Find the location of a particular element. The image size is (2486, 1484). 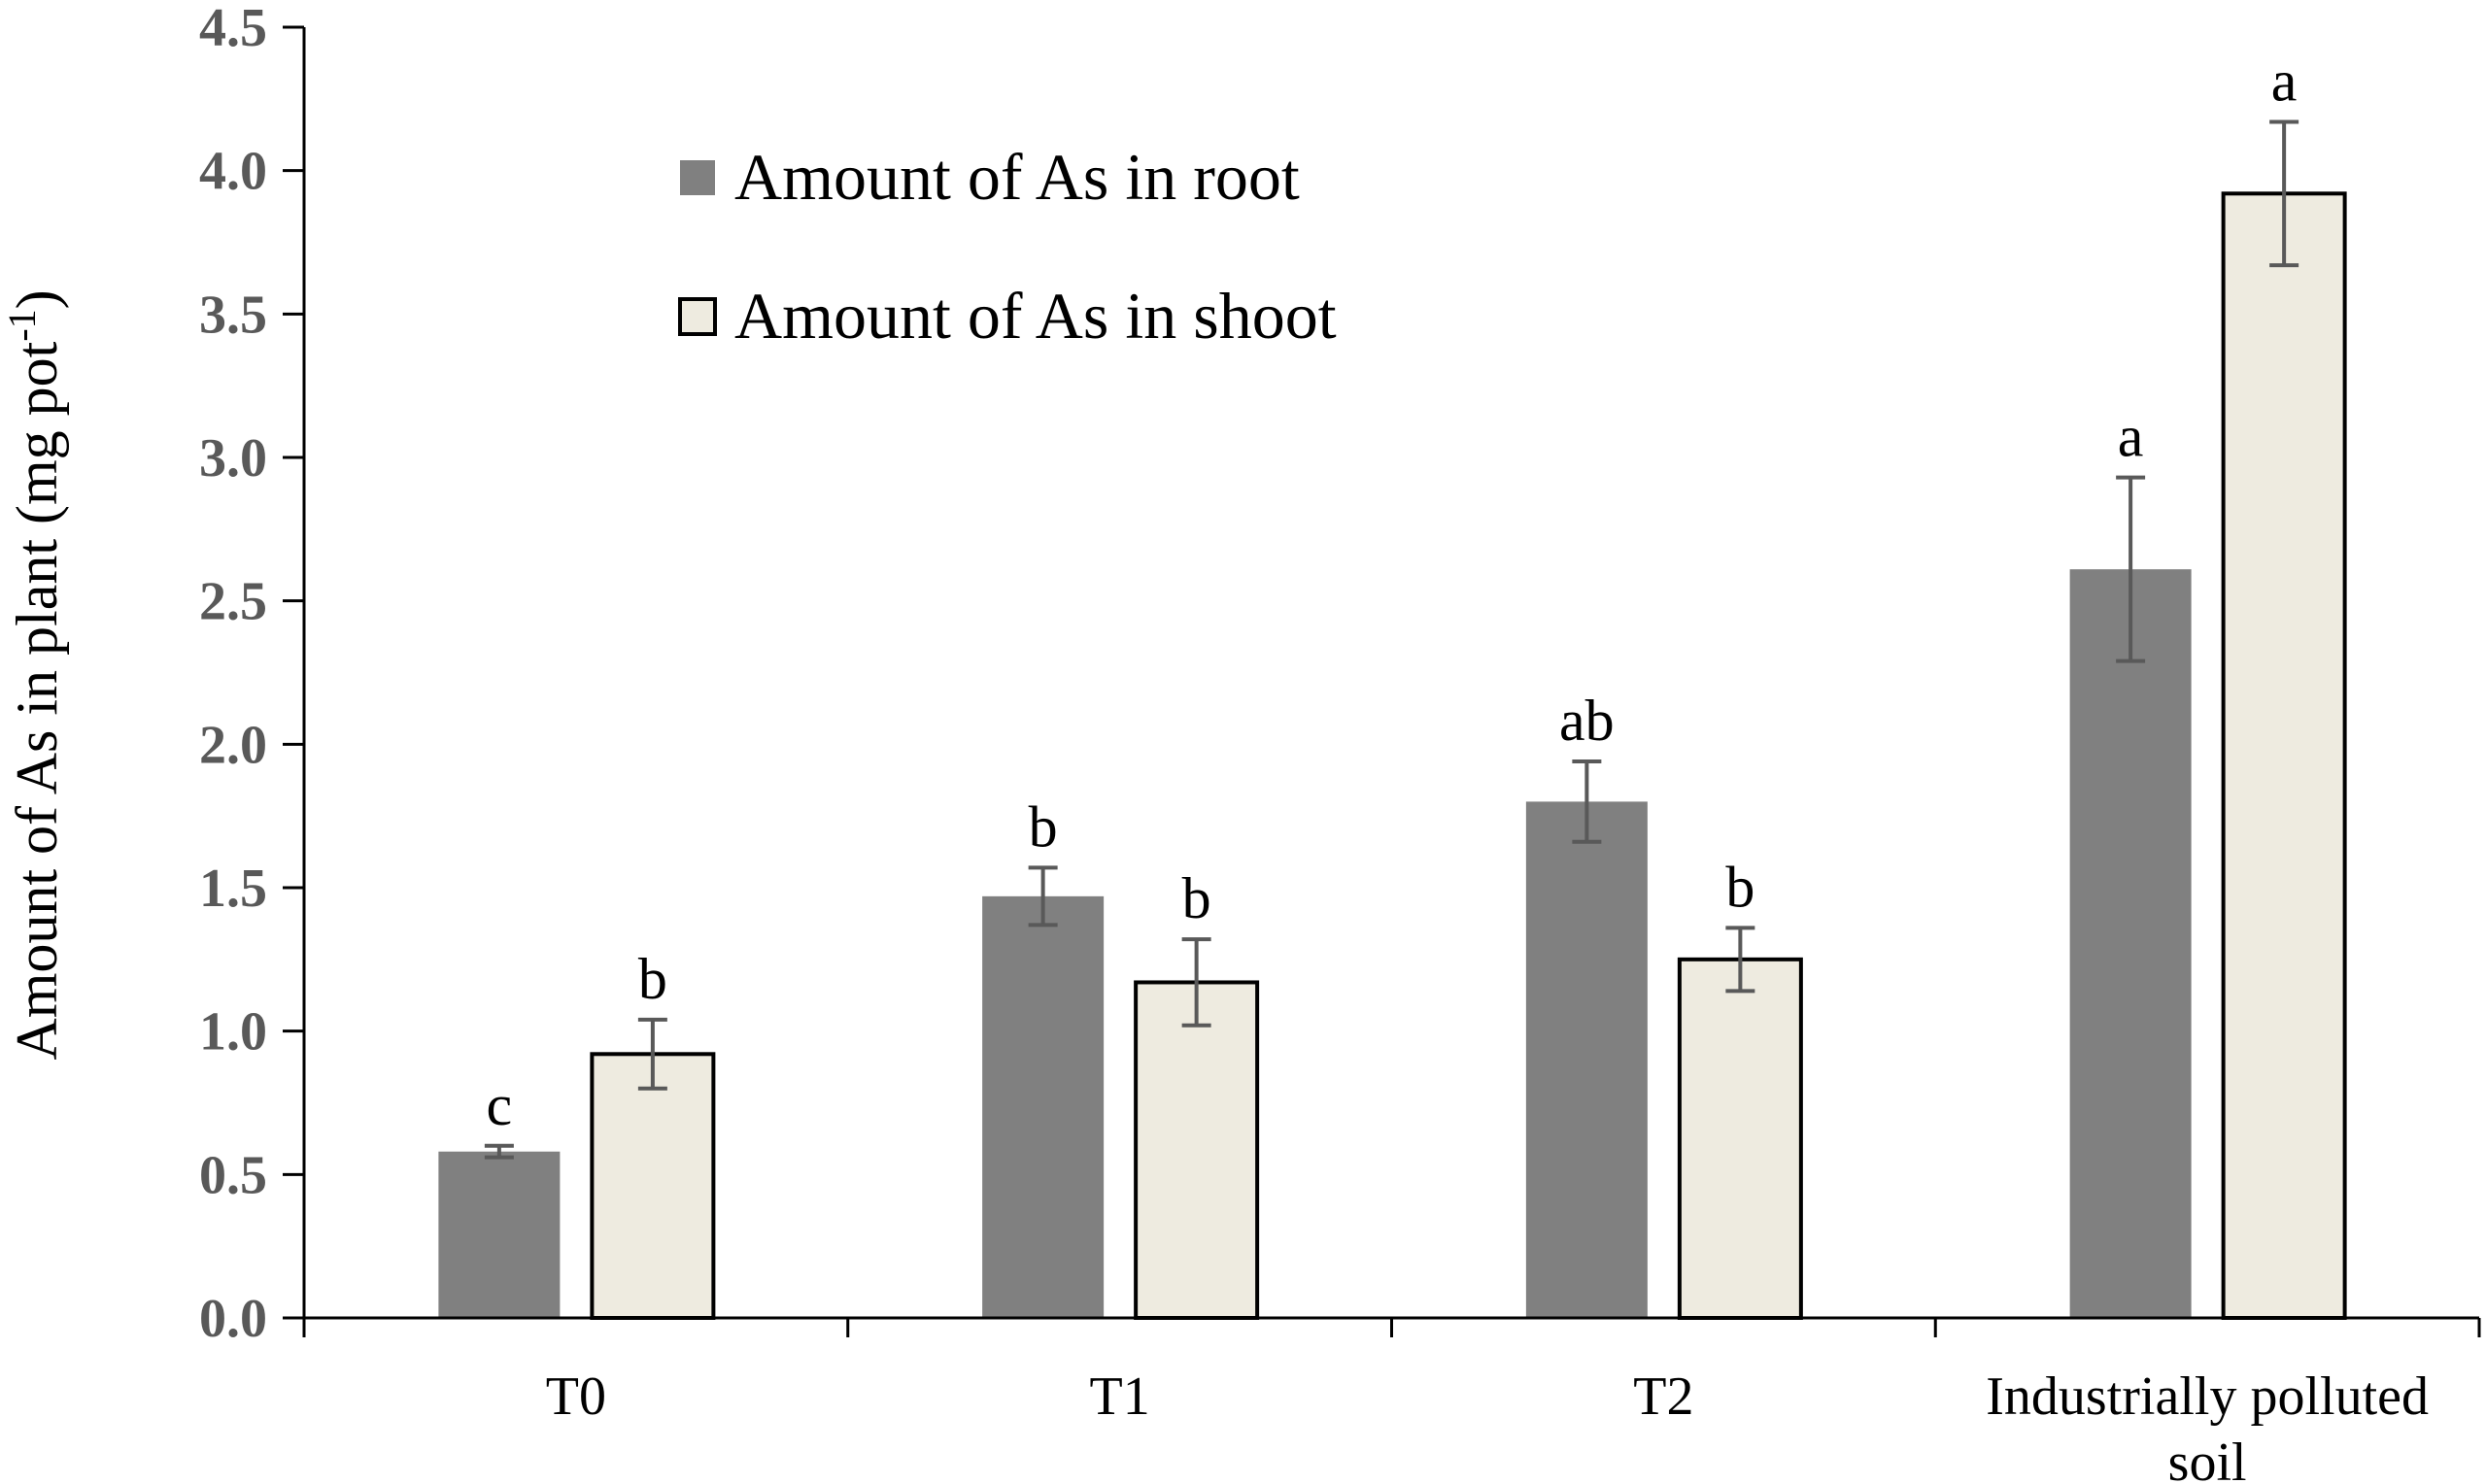

data-label-s0-c0: c is located at coordinates (500, 1105).